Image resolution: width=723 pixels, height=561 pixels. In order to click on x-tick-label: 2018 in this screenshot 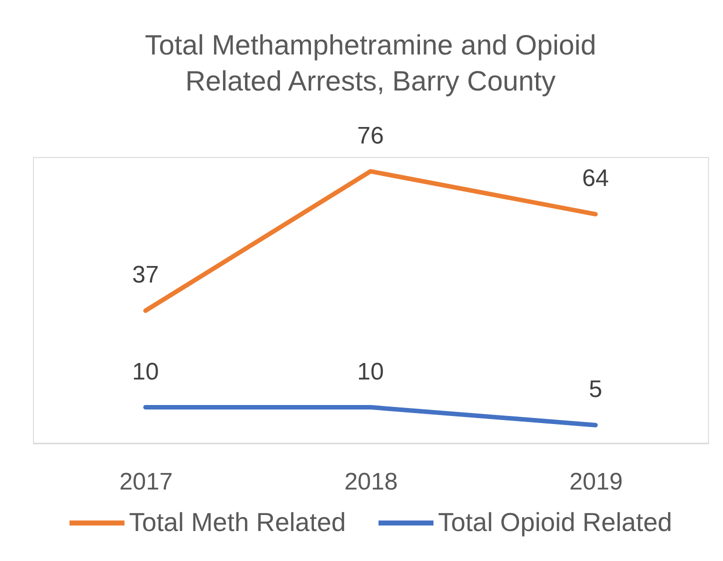, I will do `click(371, 482)`.